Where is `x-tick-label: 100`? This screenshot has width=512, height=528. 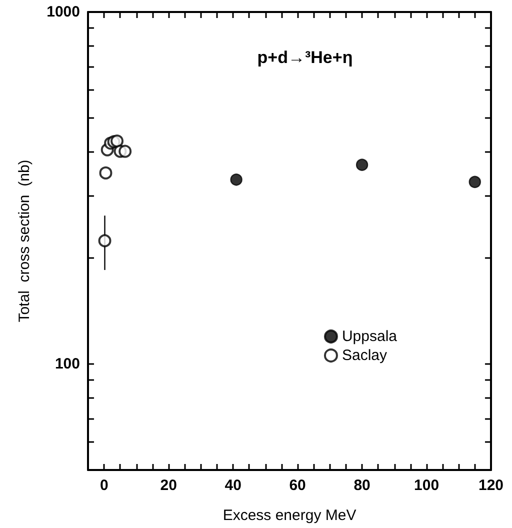 x-tick-label: 100 is located at coordinates (427, 485).